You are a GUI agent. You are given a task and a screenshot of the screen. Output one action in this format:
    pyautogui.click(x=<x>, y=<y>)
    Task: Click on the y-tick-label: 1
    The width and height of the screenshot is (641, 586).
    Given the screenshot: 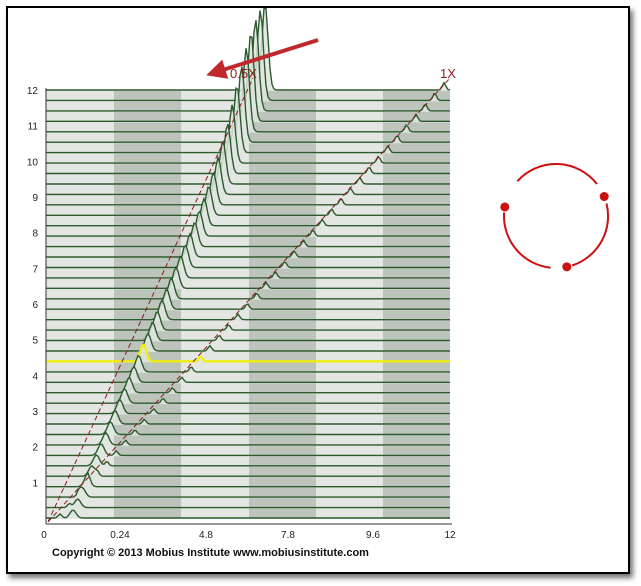 What is the action you would take?
    pyautogui.click(x=35, y=483)
    